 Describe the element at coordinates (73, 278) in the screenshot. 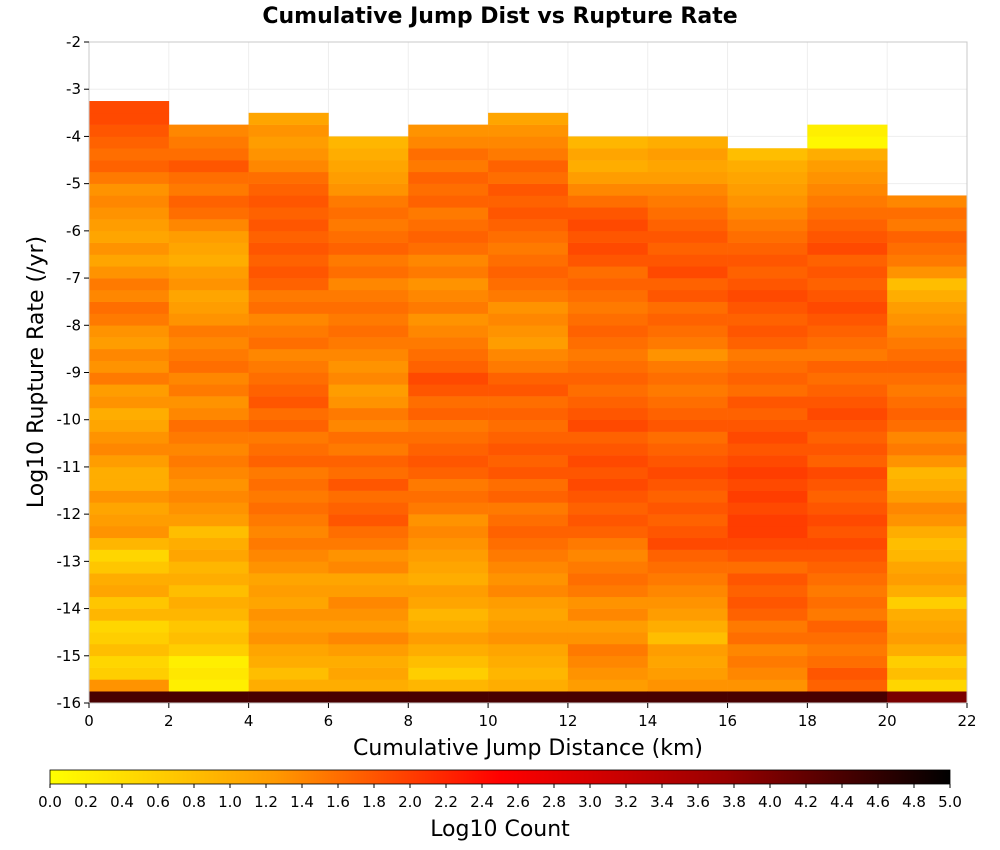

I see `y-tick-label: -7` at that location.